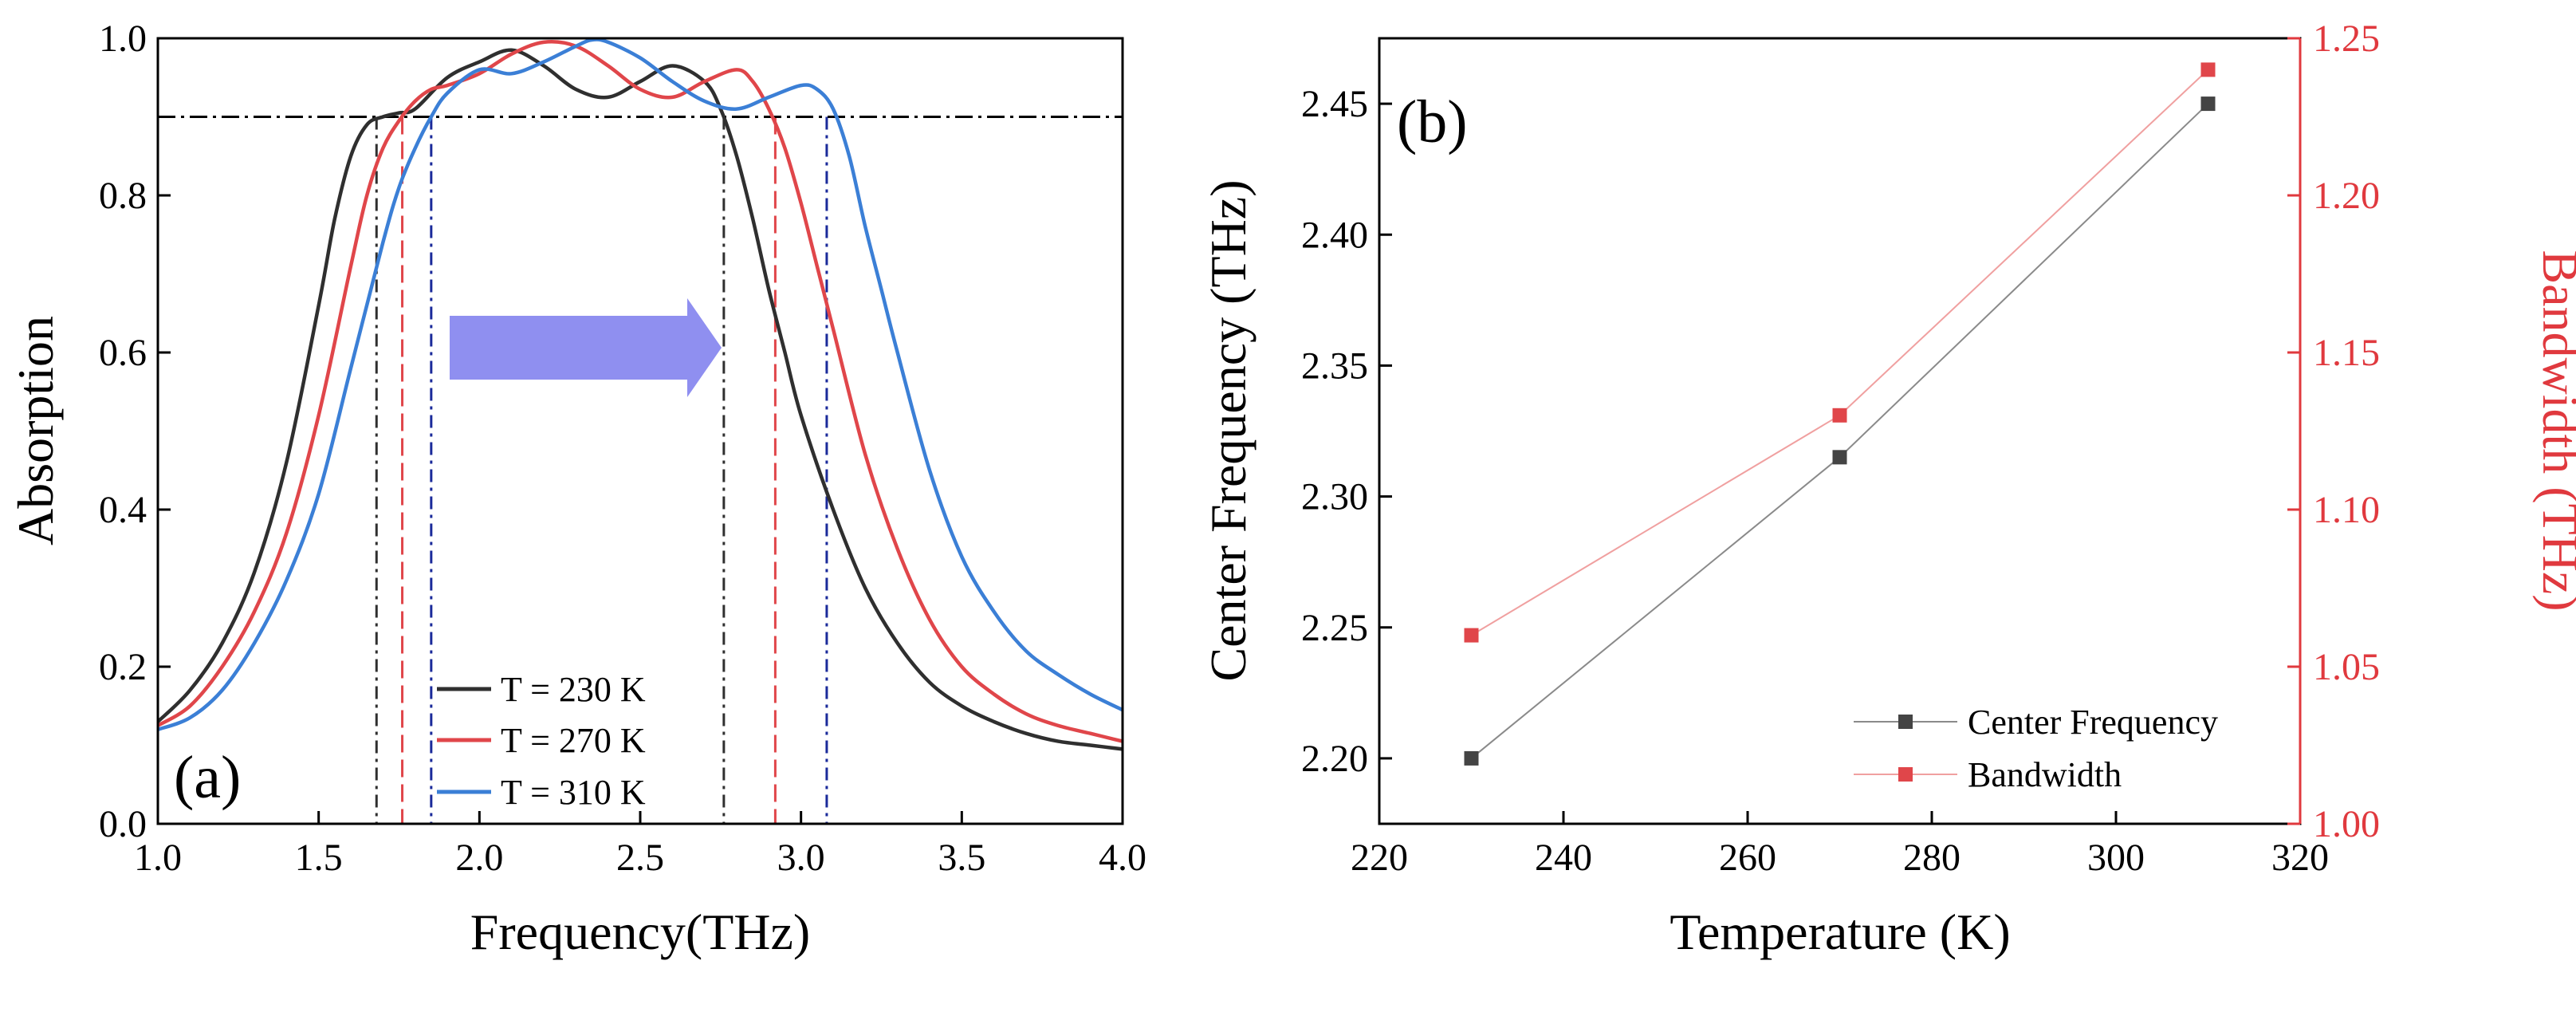  Describe the element at coordinates (574, 740) in the screenshot. I see `legend-label-270k: T = 270 K` at that location.